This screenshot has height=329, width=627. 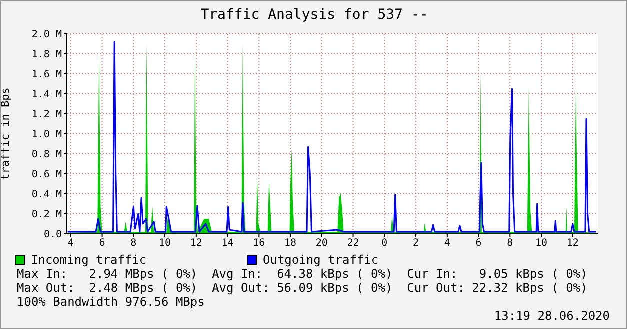 I want to click on x-tick-label: 0, so click(x=385, y=244).